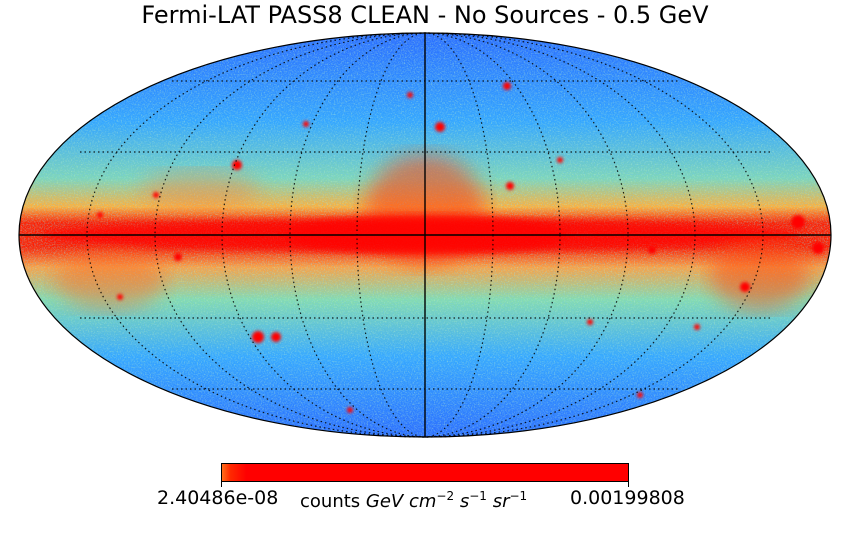 Image resolution: width=850 pixels, height=540 pixels. What do you see at coordinates (627, 498) in the screenshot?
I see `colorbar-max-label: 0.00199808` at bounding box center [627, 498].